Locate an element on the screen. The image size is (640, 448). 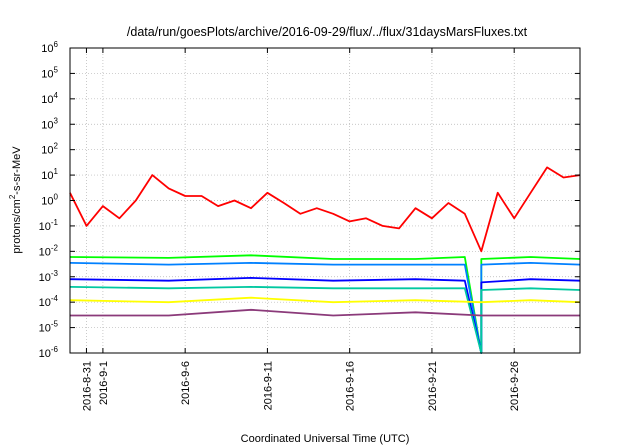
y-tick-label: 10⁻⁶ is located at coordinates (49, 352).